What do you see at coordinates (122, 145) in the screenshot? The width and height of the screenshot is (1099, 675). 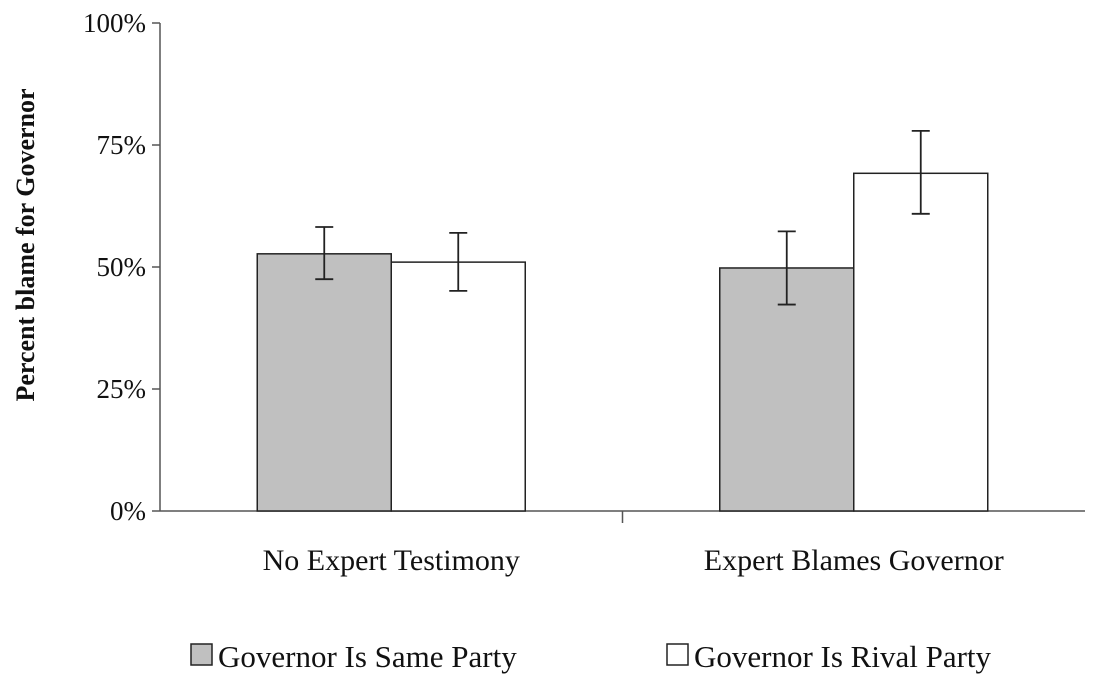 I see `y-tick-label: 75%` at bounding box center [122, 145].